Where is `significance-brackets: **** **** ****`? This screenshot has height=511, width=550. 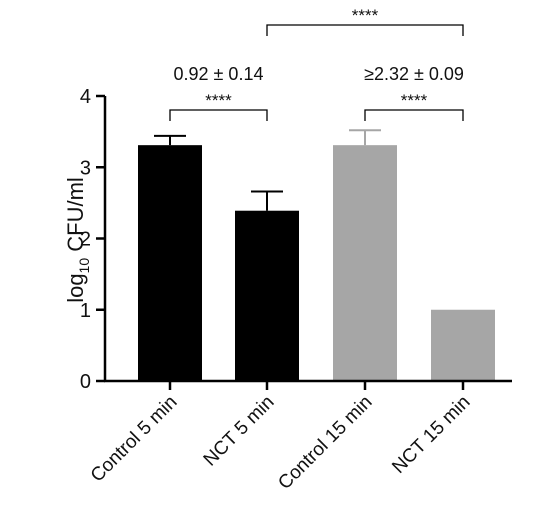 significance-brackets: **** **** **** is located at coordinates (316, 63).